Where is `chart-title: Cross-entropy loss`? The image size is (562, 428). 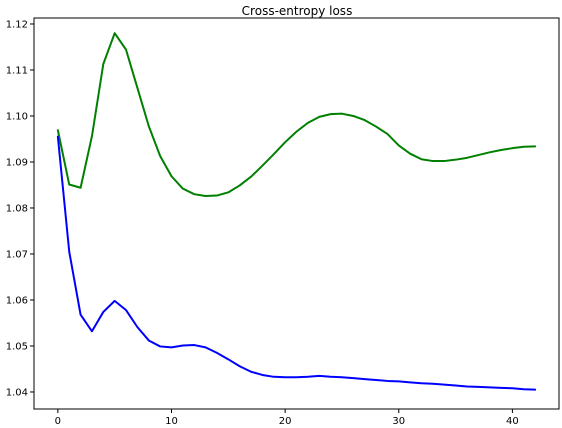
chart-title: Cross-entropy loss is located at coordinates (297, 11).